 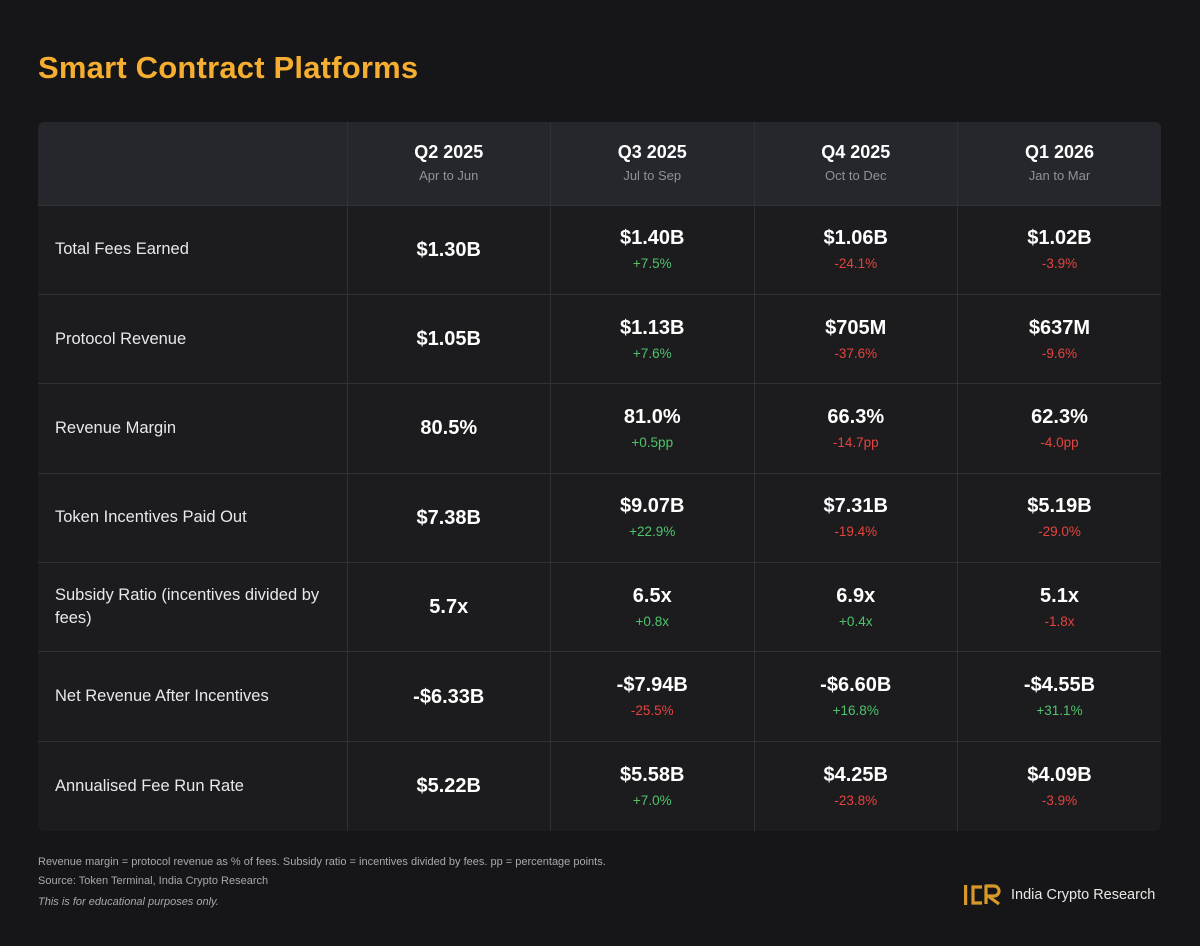 I want to click on value-cell: $9.07B +22.9%, so click(x=652, y=518).